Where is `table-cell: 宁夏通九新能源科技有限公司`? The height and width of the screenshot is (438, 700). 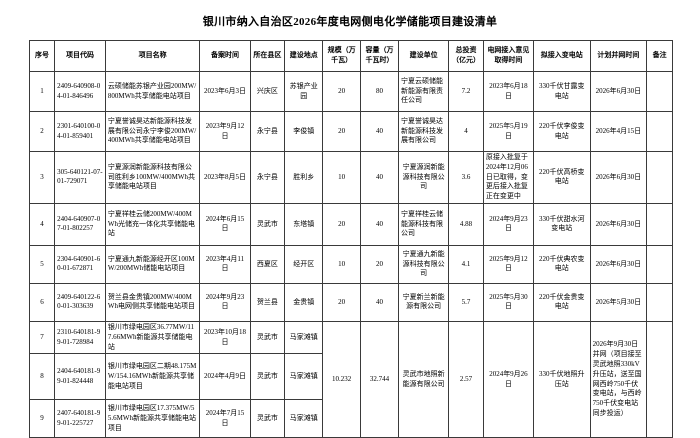 table-cell: 宁夏通九新能源科技有限公司 is located at coordinates (424, 264).